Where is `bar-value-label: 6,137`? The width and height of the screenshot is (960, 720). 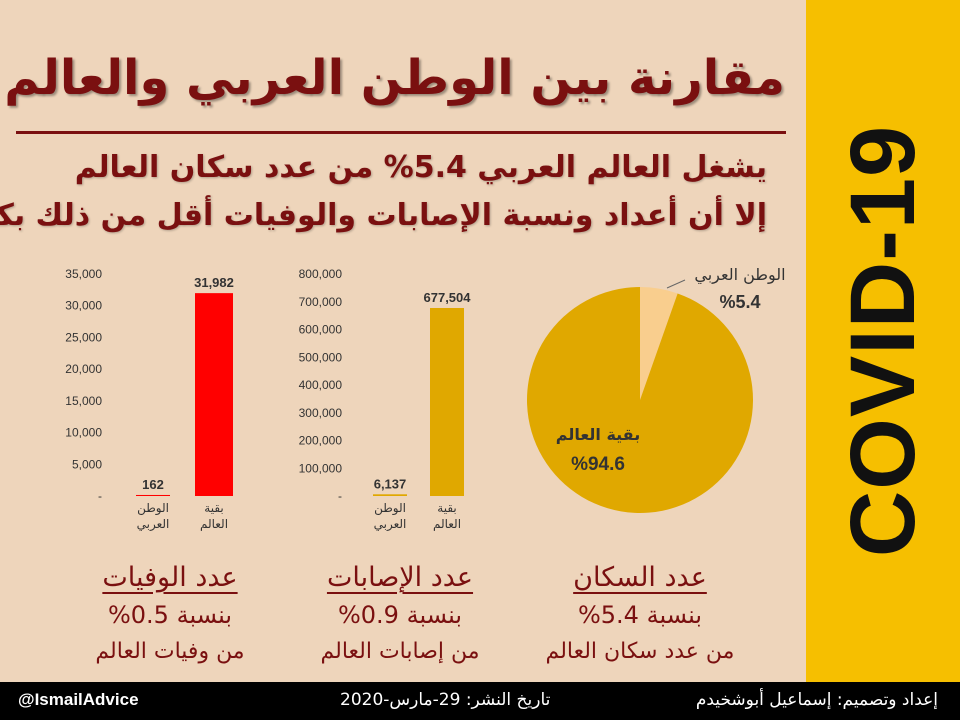
bar-value-label: 6,137 is located at coordinates (390, 483).